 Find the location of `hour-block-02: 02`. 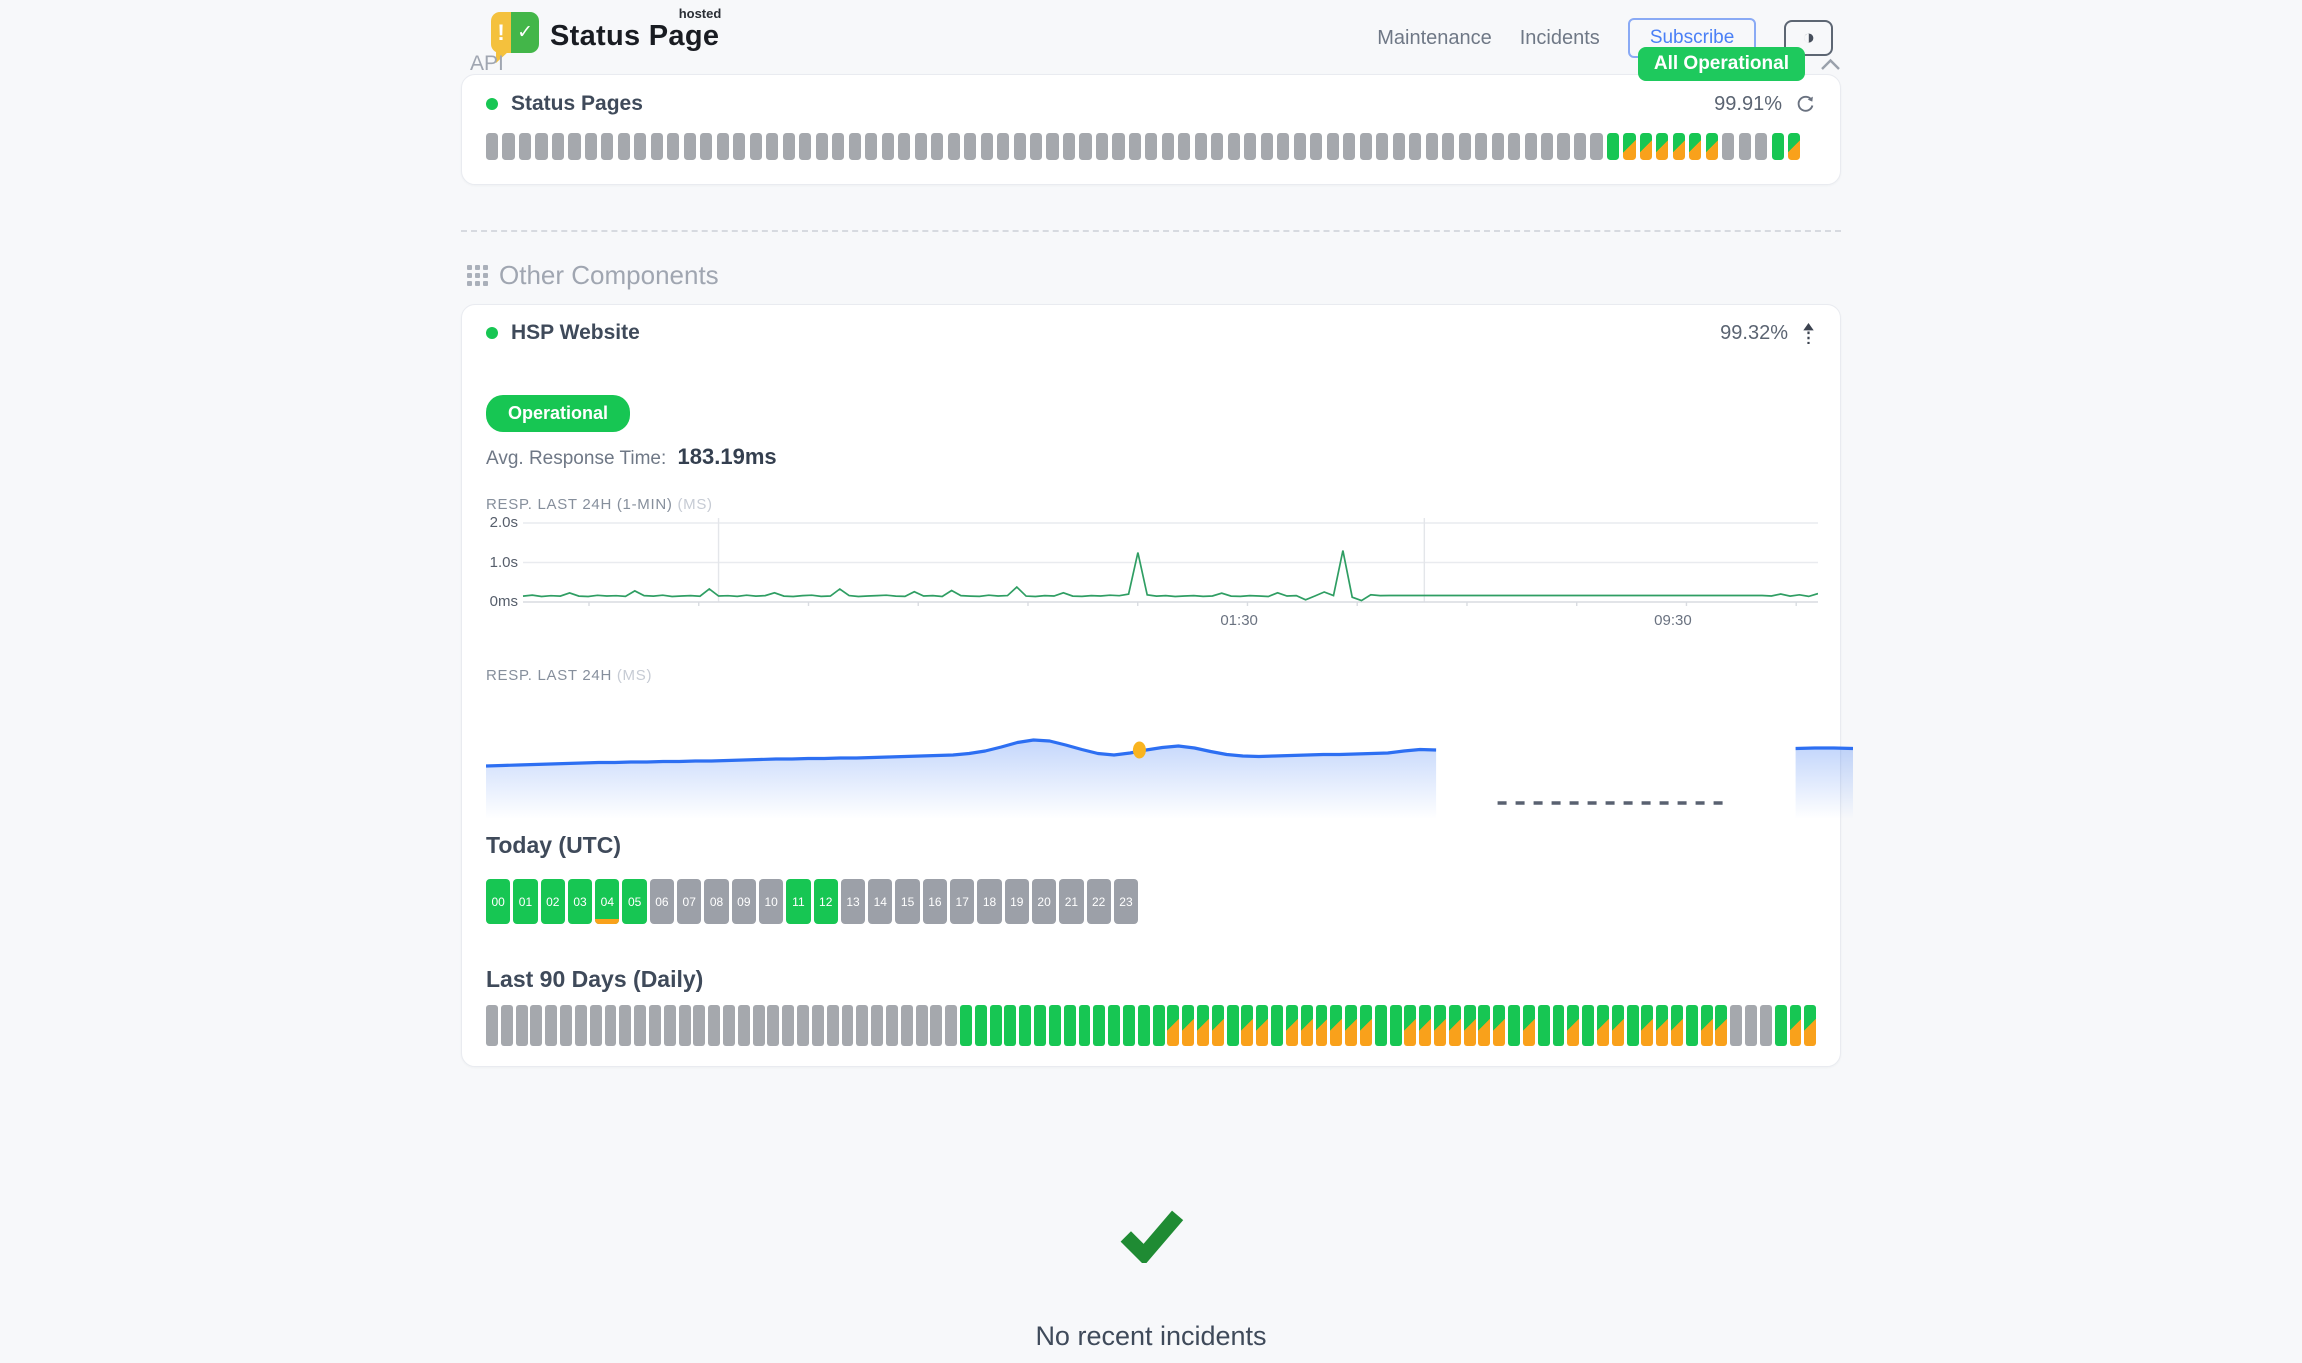

hour-block-02: 02 is located at coordinates (552, 901).